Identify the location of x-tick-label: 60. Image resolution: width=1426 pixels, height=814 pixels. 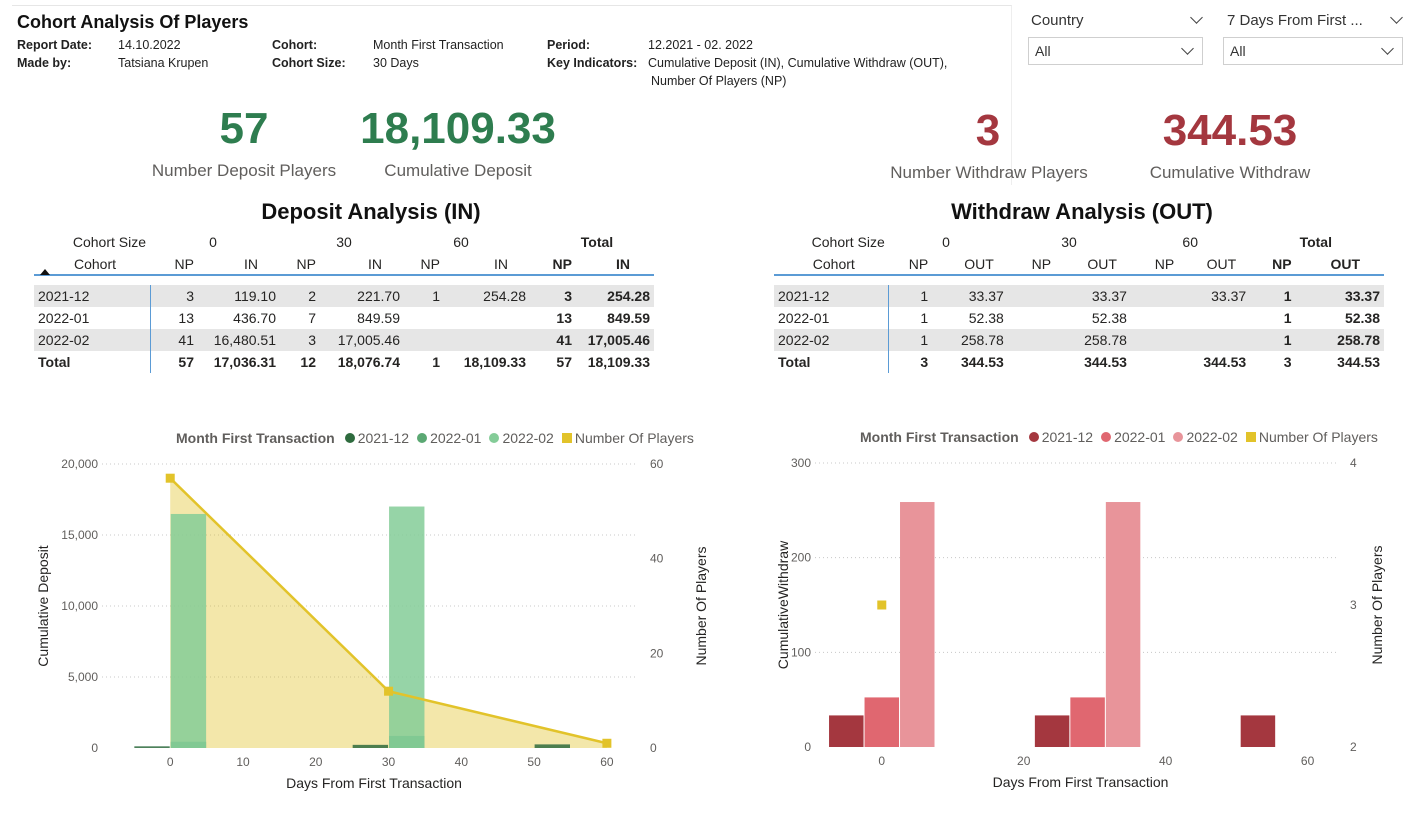
(1308, 761).